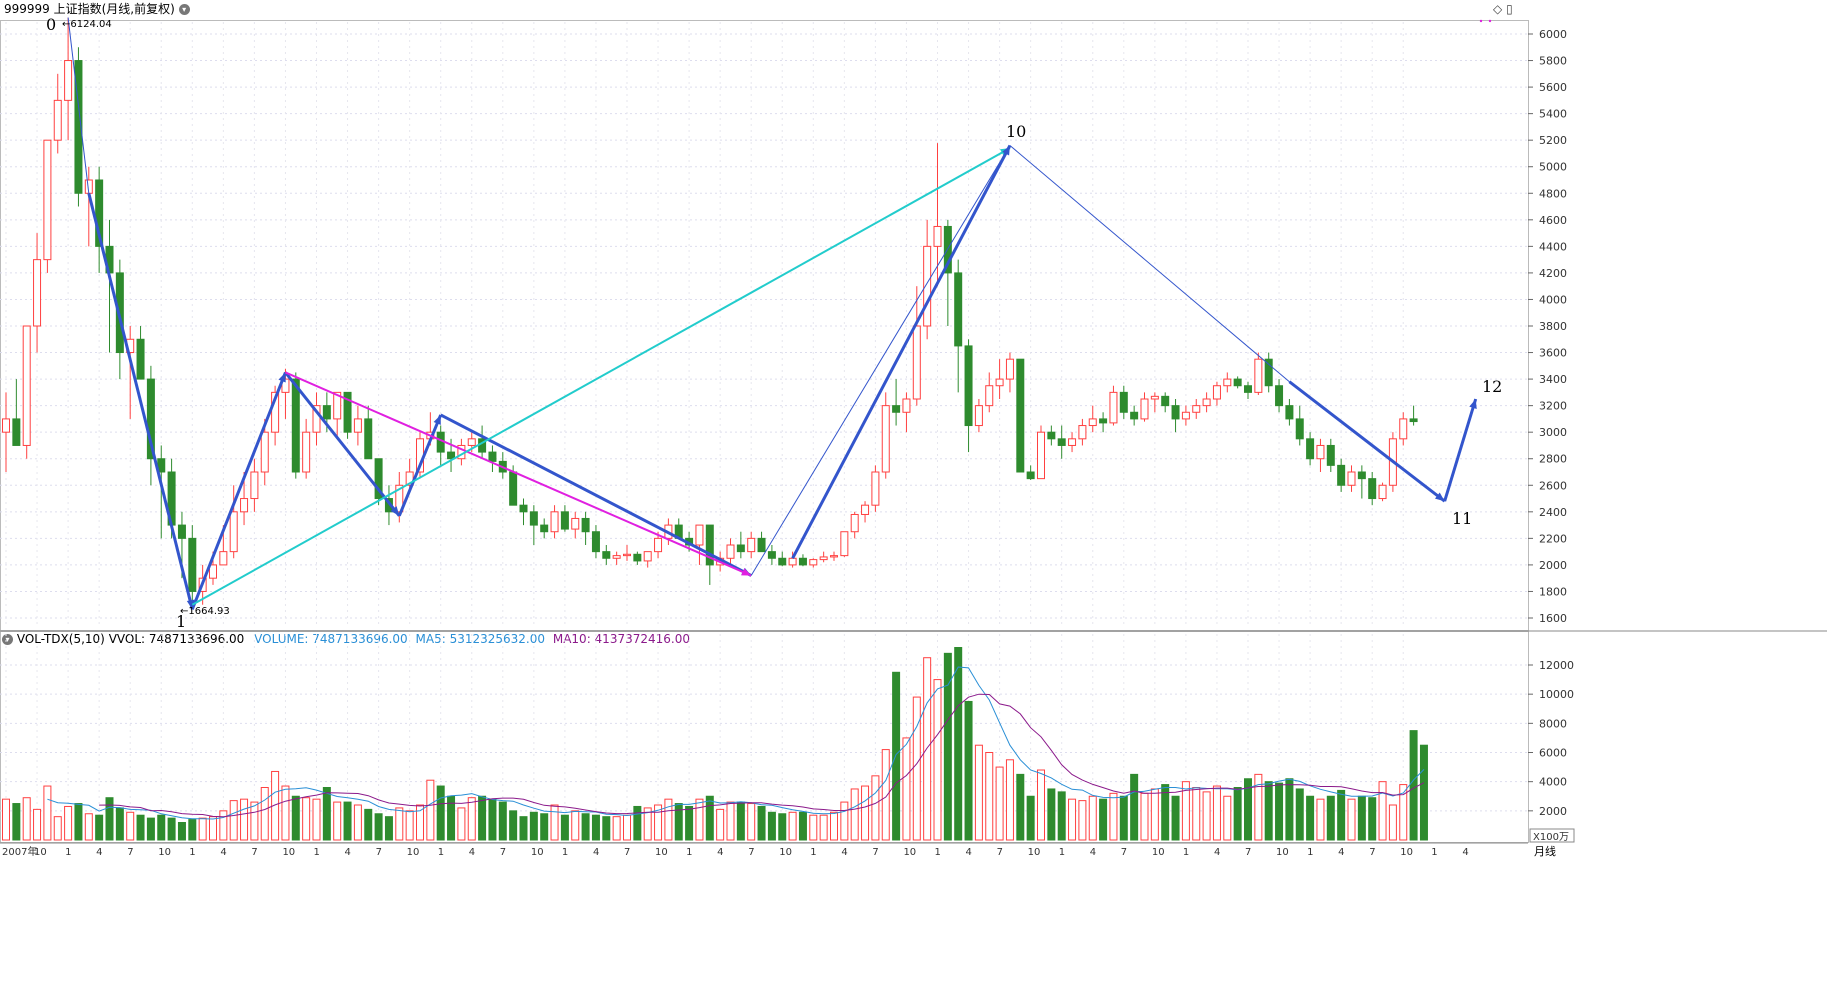 The height and width of the screenshot is (997, 1827). What do you see at coordinates (1553, 61) in the screenshot?
I see `price-axis-label: 5800` at bounding box center [1553, 61].